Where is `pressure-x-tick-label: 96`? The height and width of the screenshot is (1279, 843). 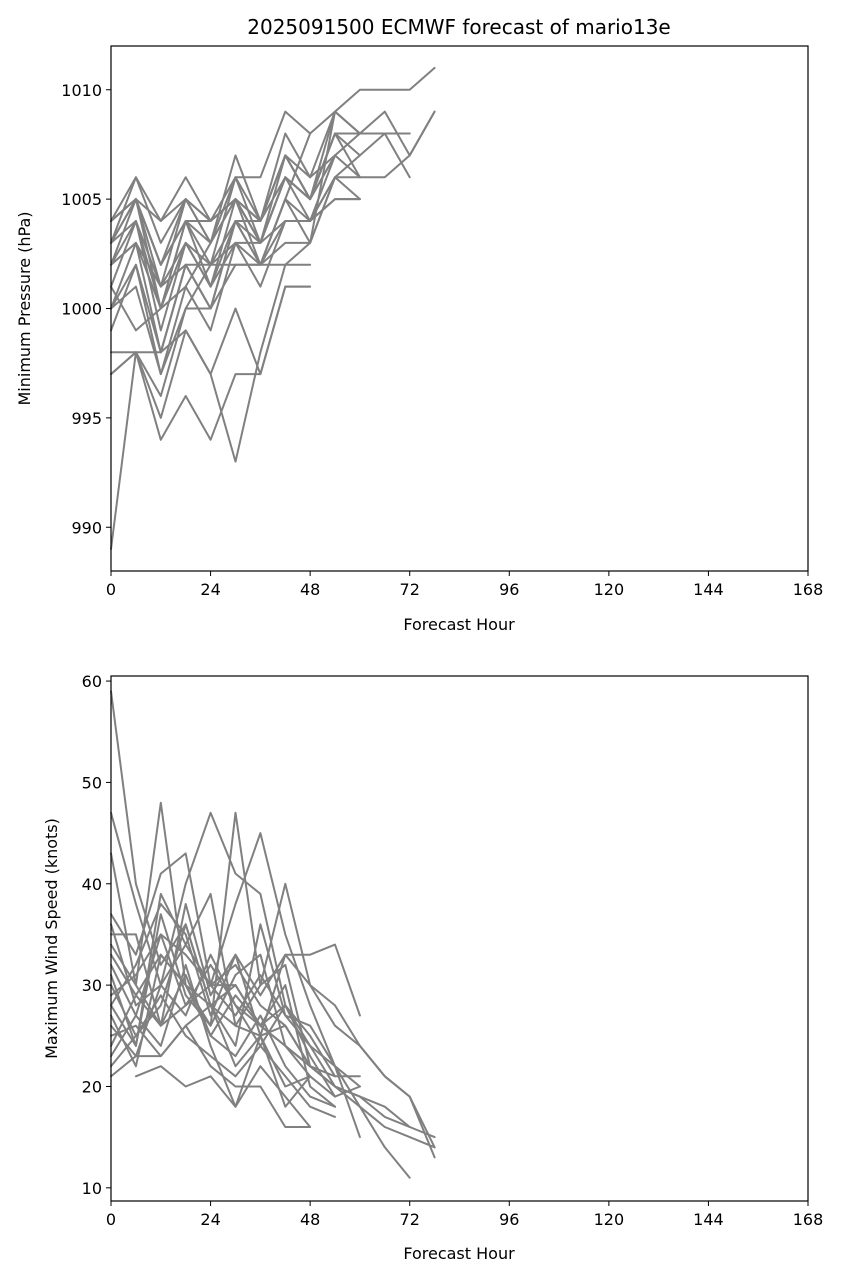 pressure-x-tick-label: 96 is located at coordinates (509, 589).